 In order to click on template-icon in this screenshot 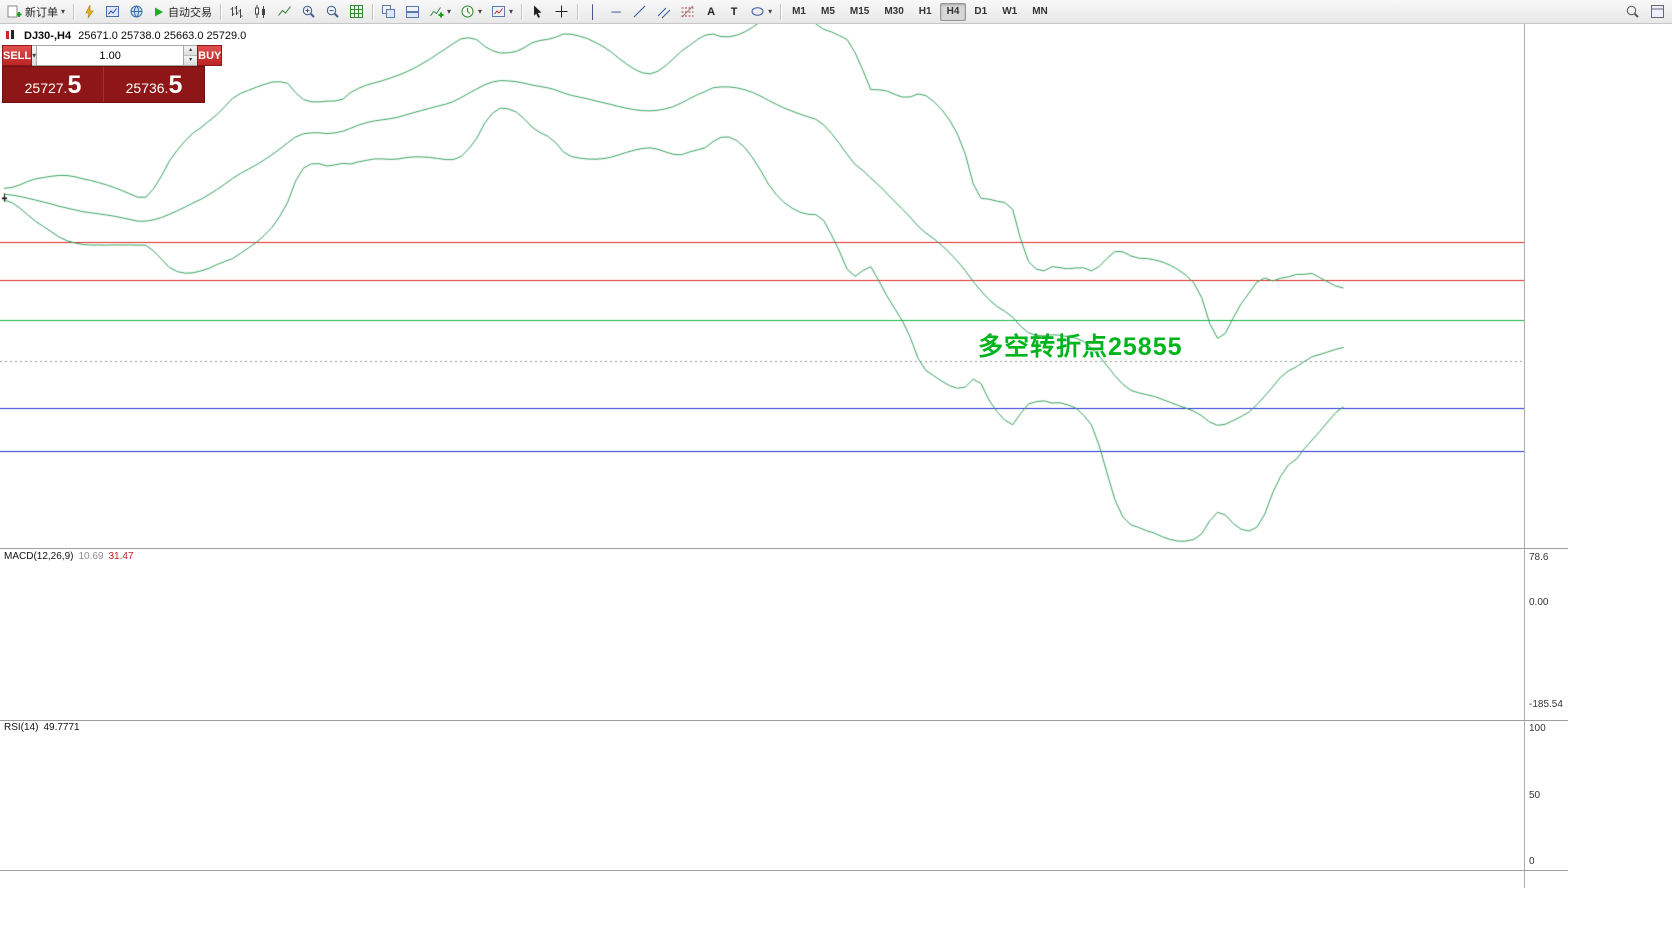, I will do `click(498, 11)`.